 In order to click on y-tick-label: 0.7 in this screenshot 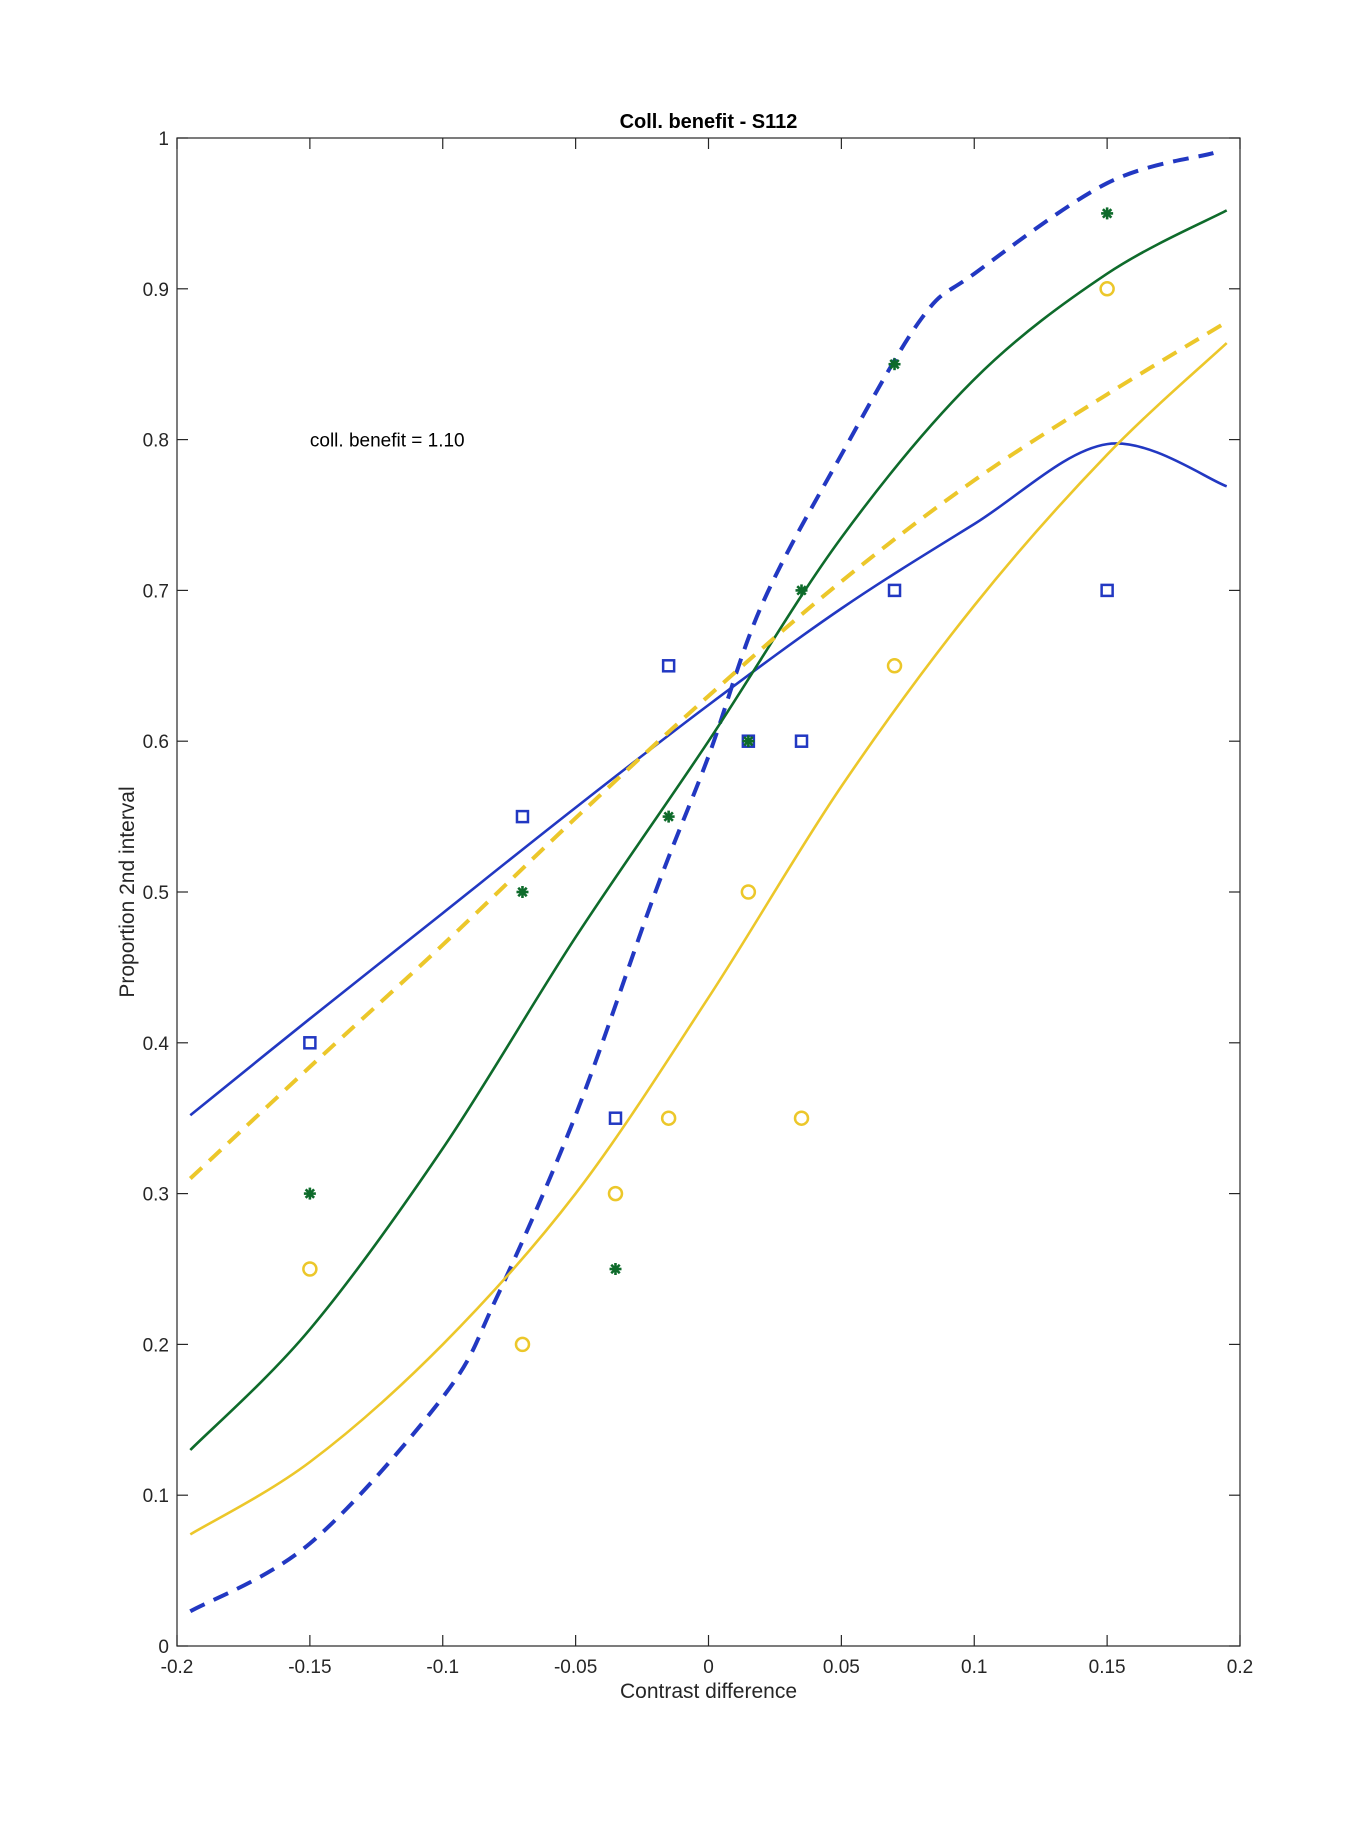, I will do `click(156, 591)`.